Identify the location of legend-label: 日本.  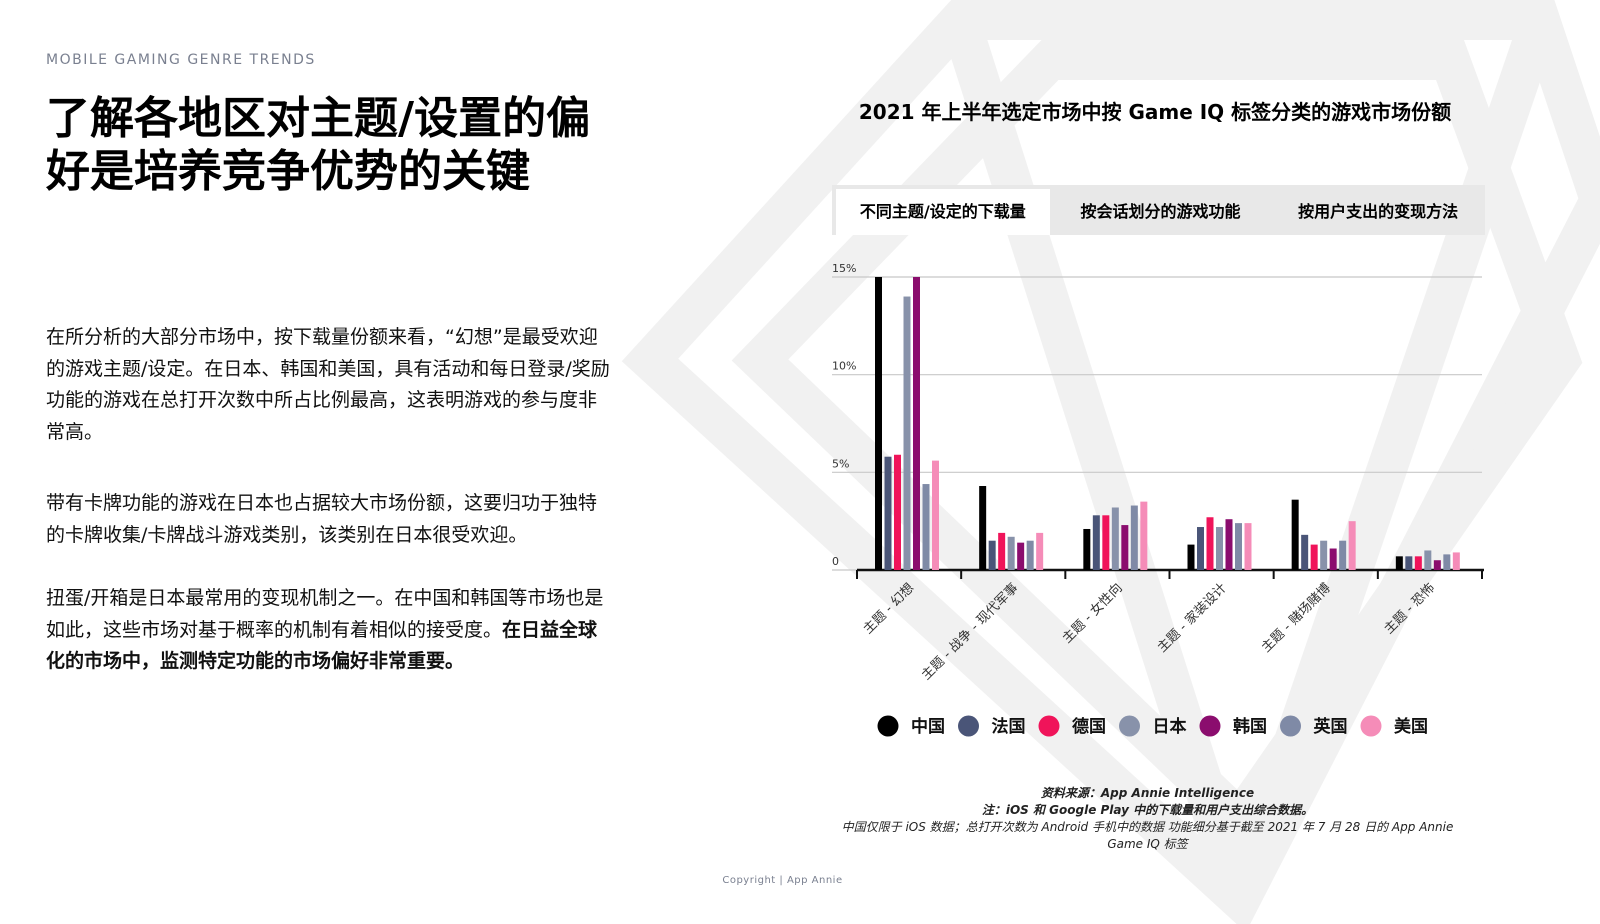
(1170, 726).